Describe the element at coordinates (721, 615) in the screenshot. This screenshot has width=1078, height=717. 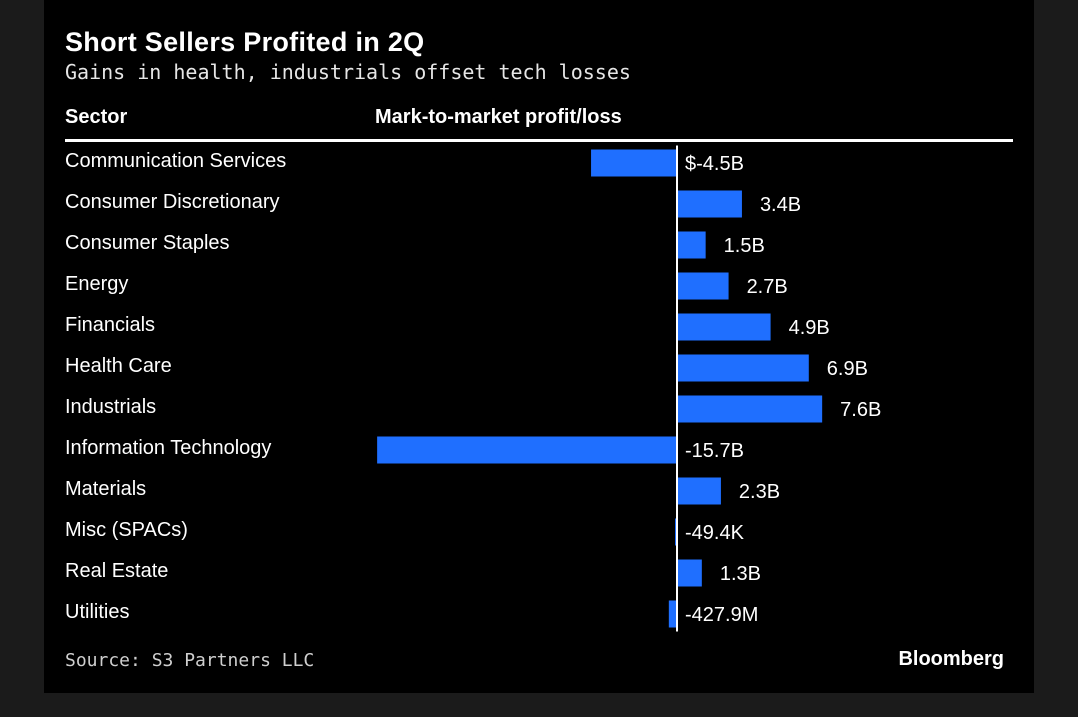
I see `data-label-utilities: -427.9M` at that location.